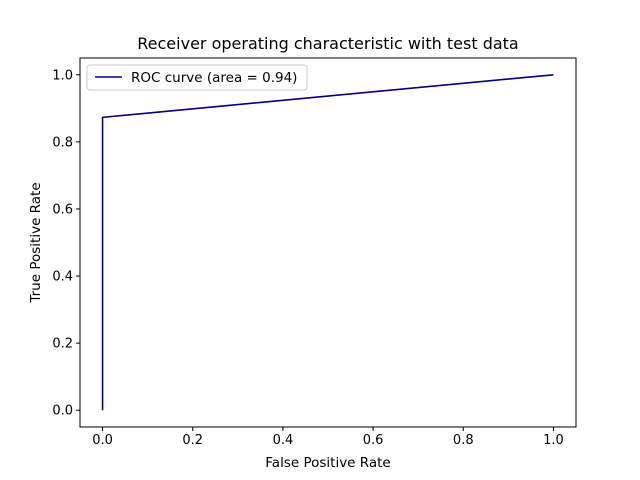 This screenshot has width=640, height=480. I want to click on x-tick-label: 0.0, so click(102, 440).